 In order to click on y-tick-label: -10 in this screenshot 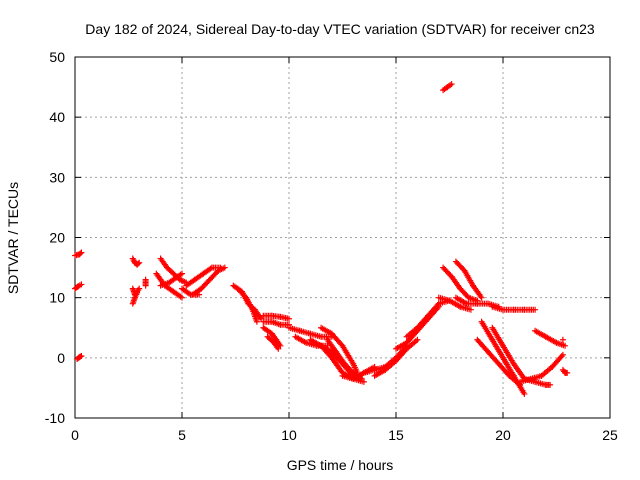, I will do `click(55, 418)`.